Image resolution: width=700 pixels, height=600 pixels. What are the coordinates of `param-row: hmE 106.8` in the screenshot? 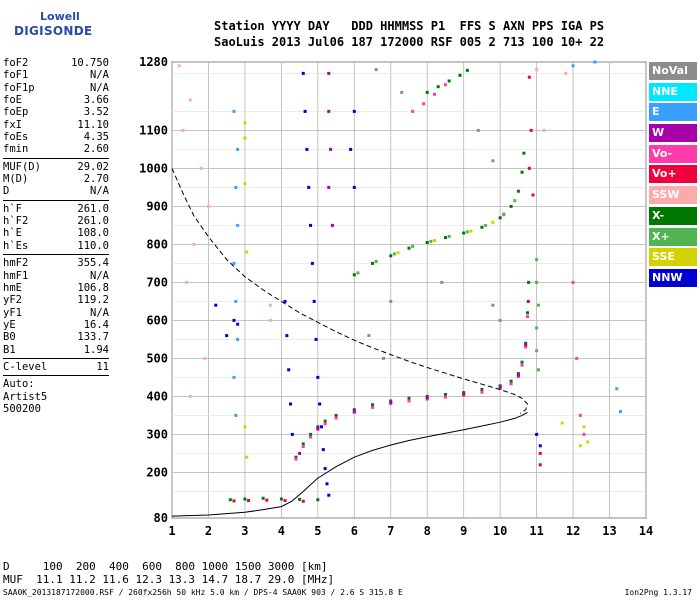 It's located at (56, 288).